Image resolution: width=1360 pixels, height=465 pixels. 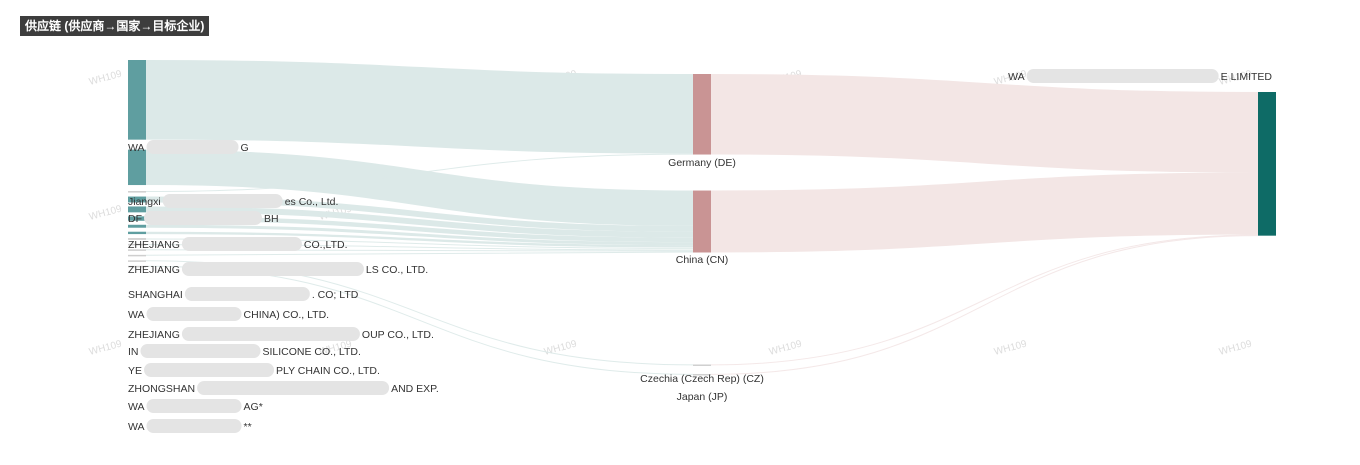 I want to click on node-label-prefix: Jiangxi, so click(x=144, y=202).